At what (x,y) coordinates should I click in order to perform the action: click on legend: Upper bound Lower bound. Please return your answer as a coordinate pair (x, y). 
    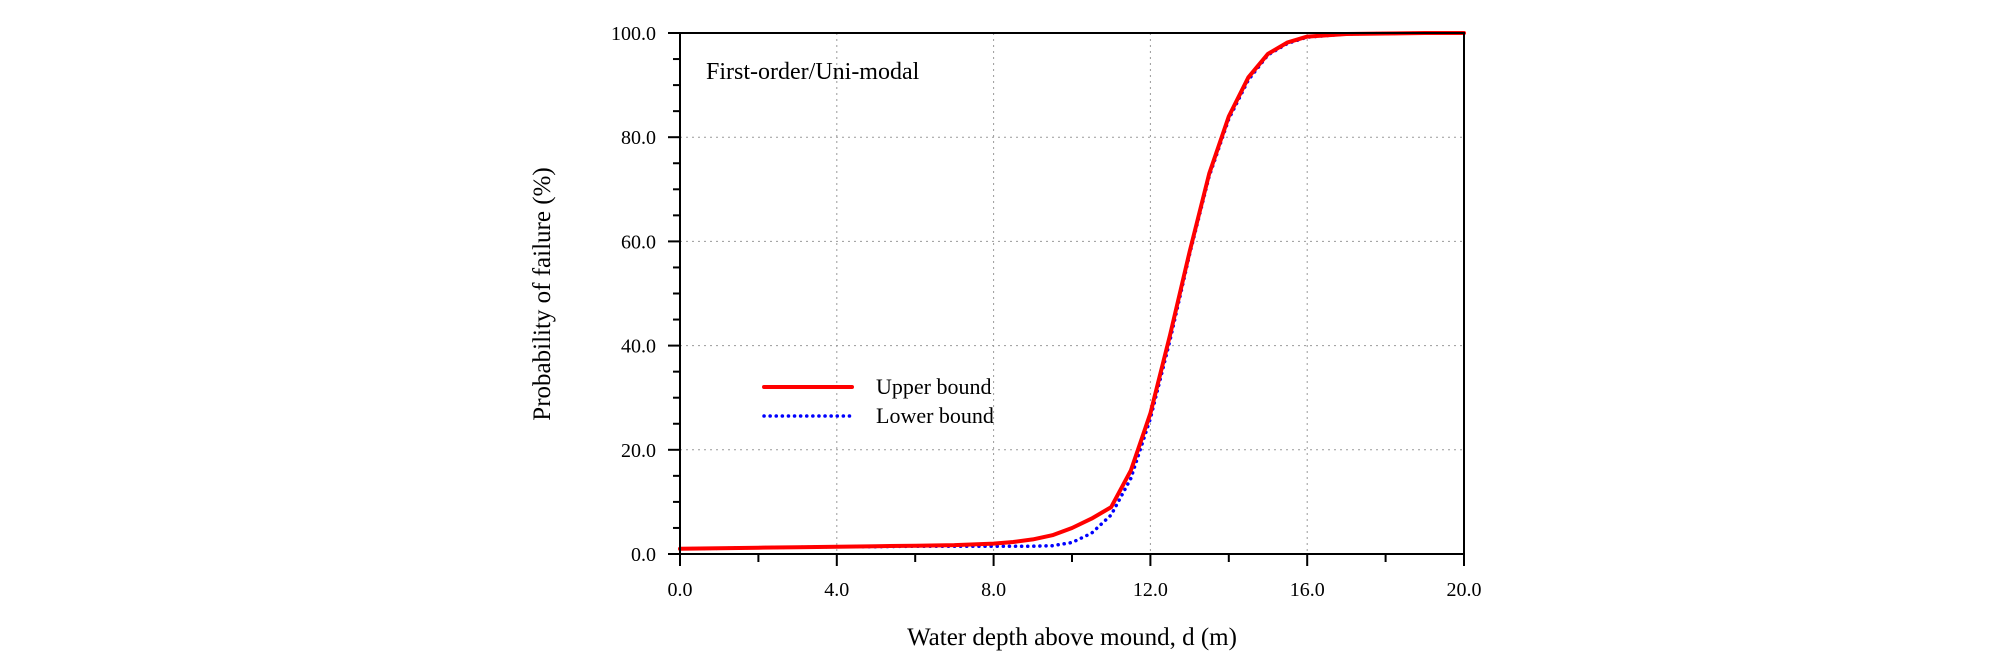
    Looking at the image, I should click on (878, 401).